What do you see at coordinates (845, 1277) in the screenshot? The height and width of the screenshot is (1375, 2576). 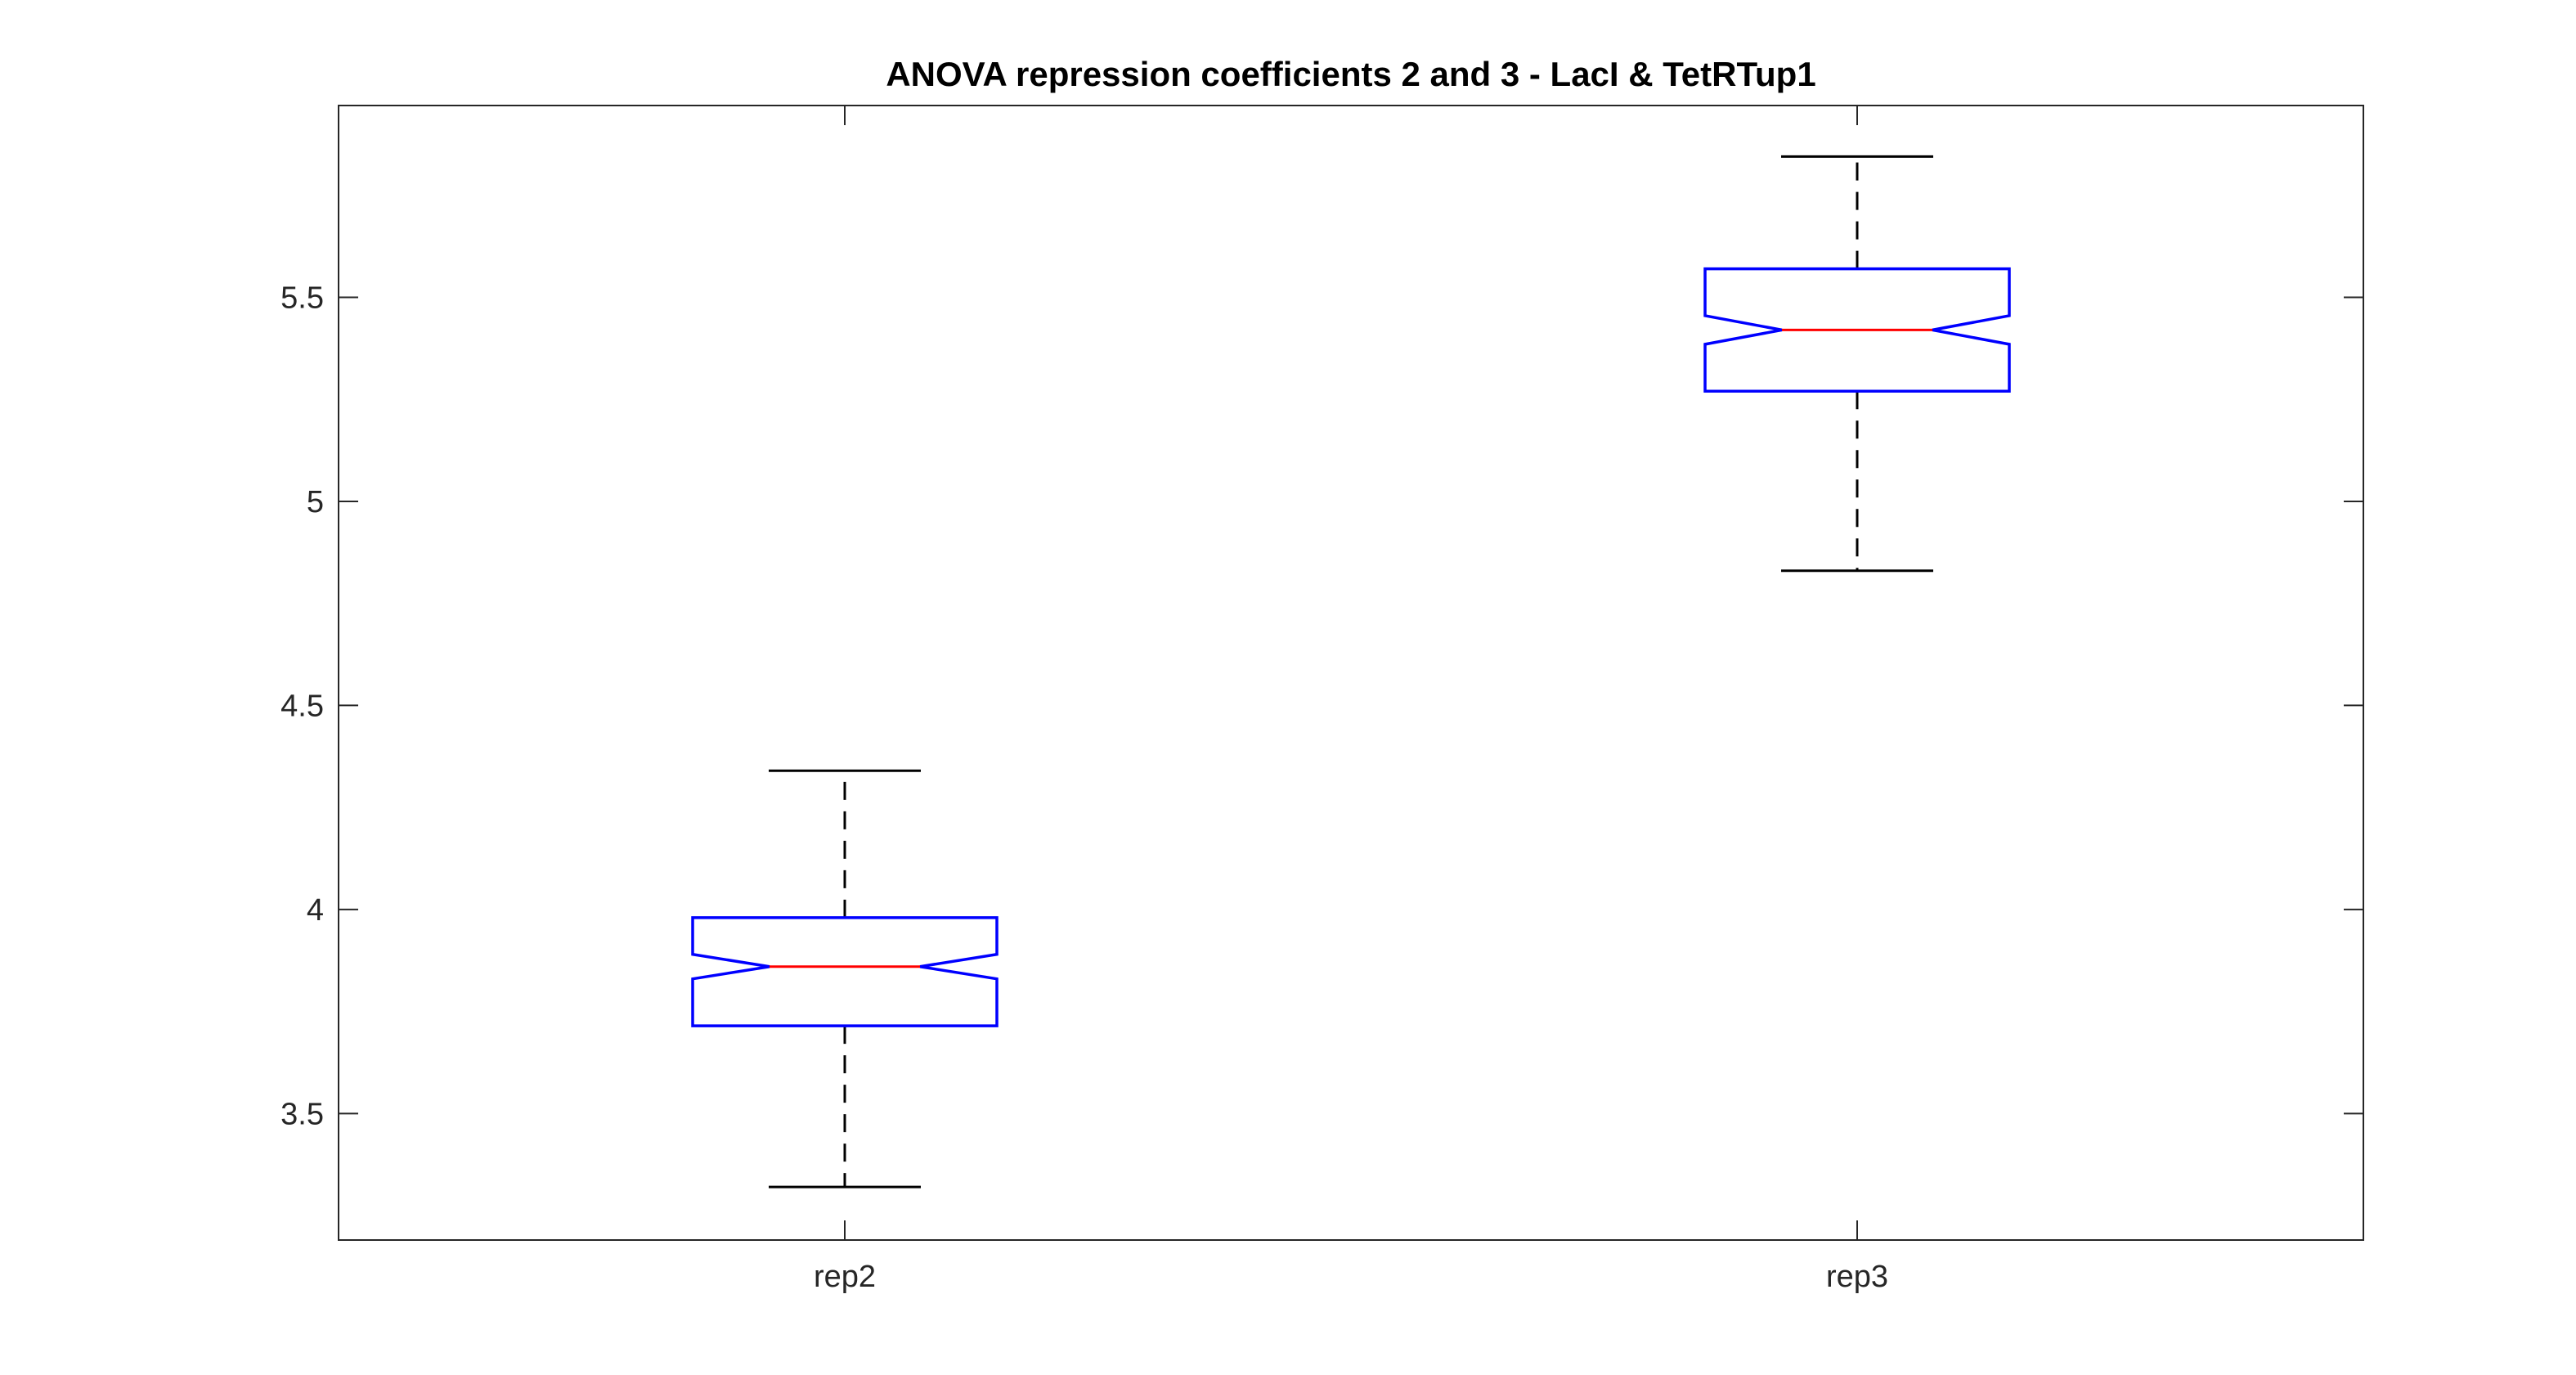 I see `x-tick-label: rep2` at bounding box center [845, 1277].